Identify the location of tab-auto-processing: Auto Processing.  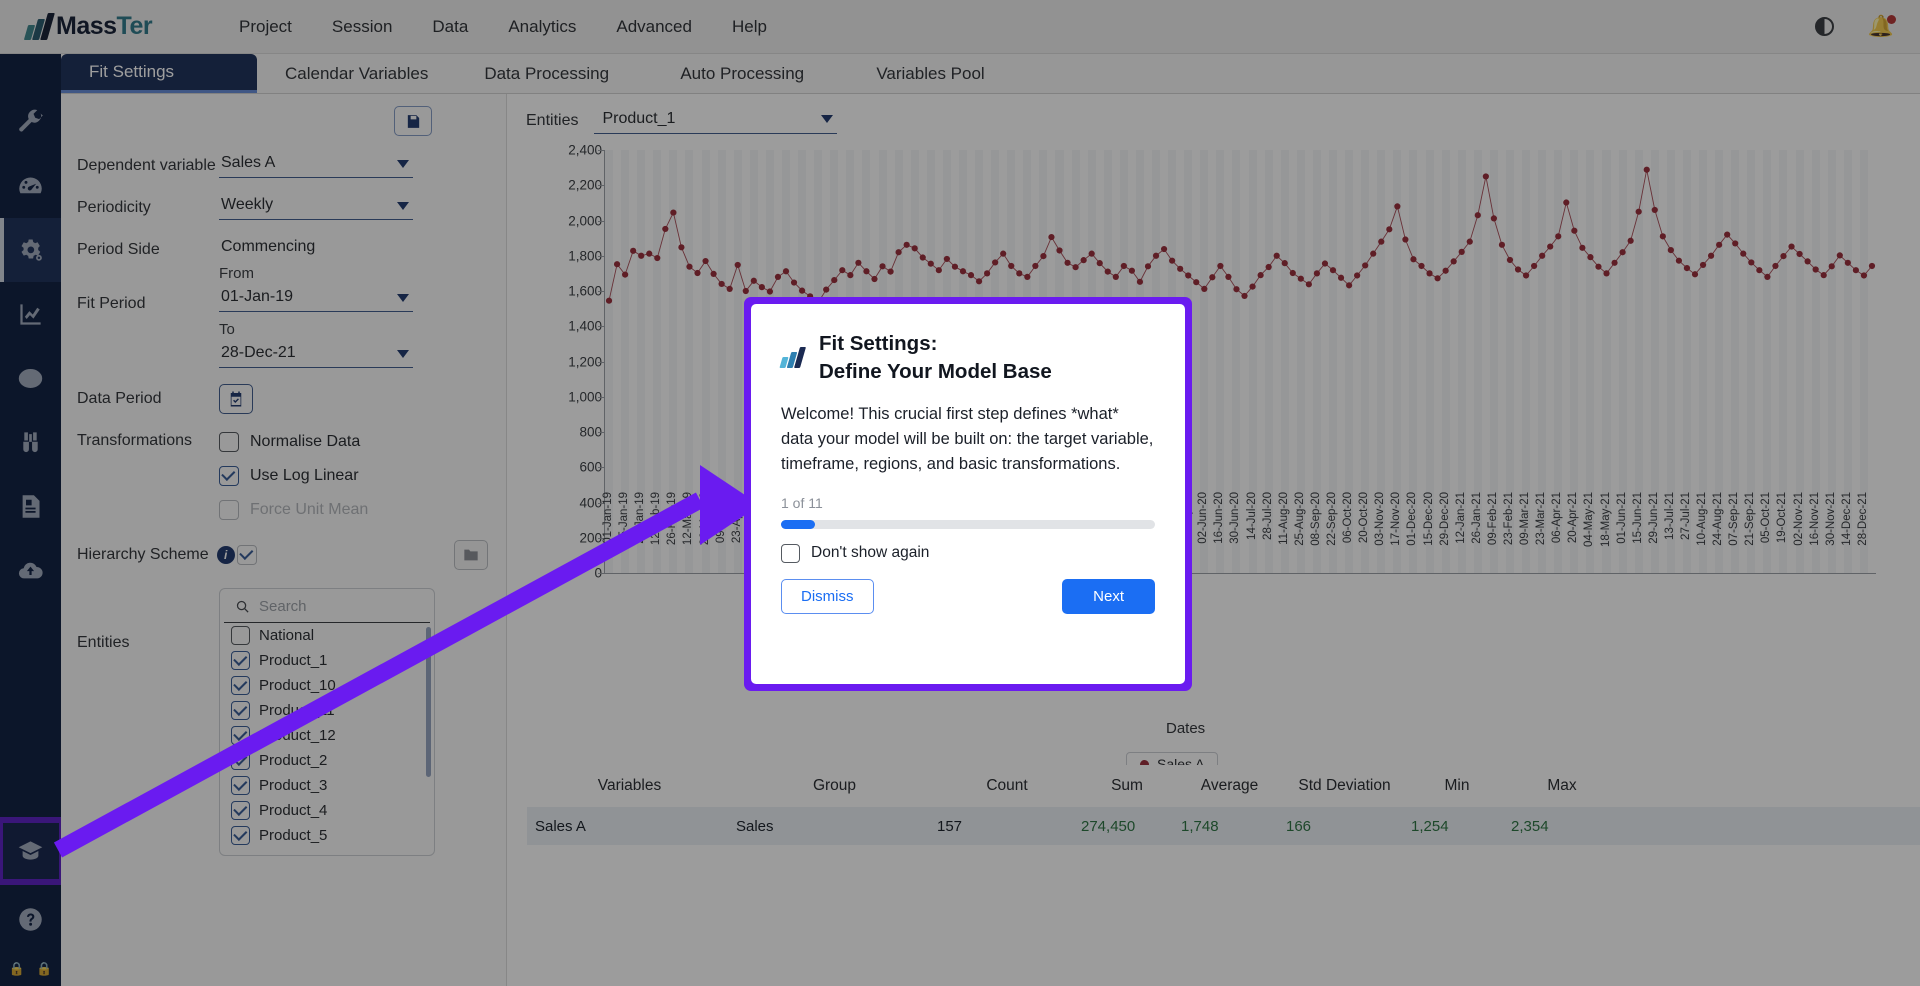
(742, 73).